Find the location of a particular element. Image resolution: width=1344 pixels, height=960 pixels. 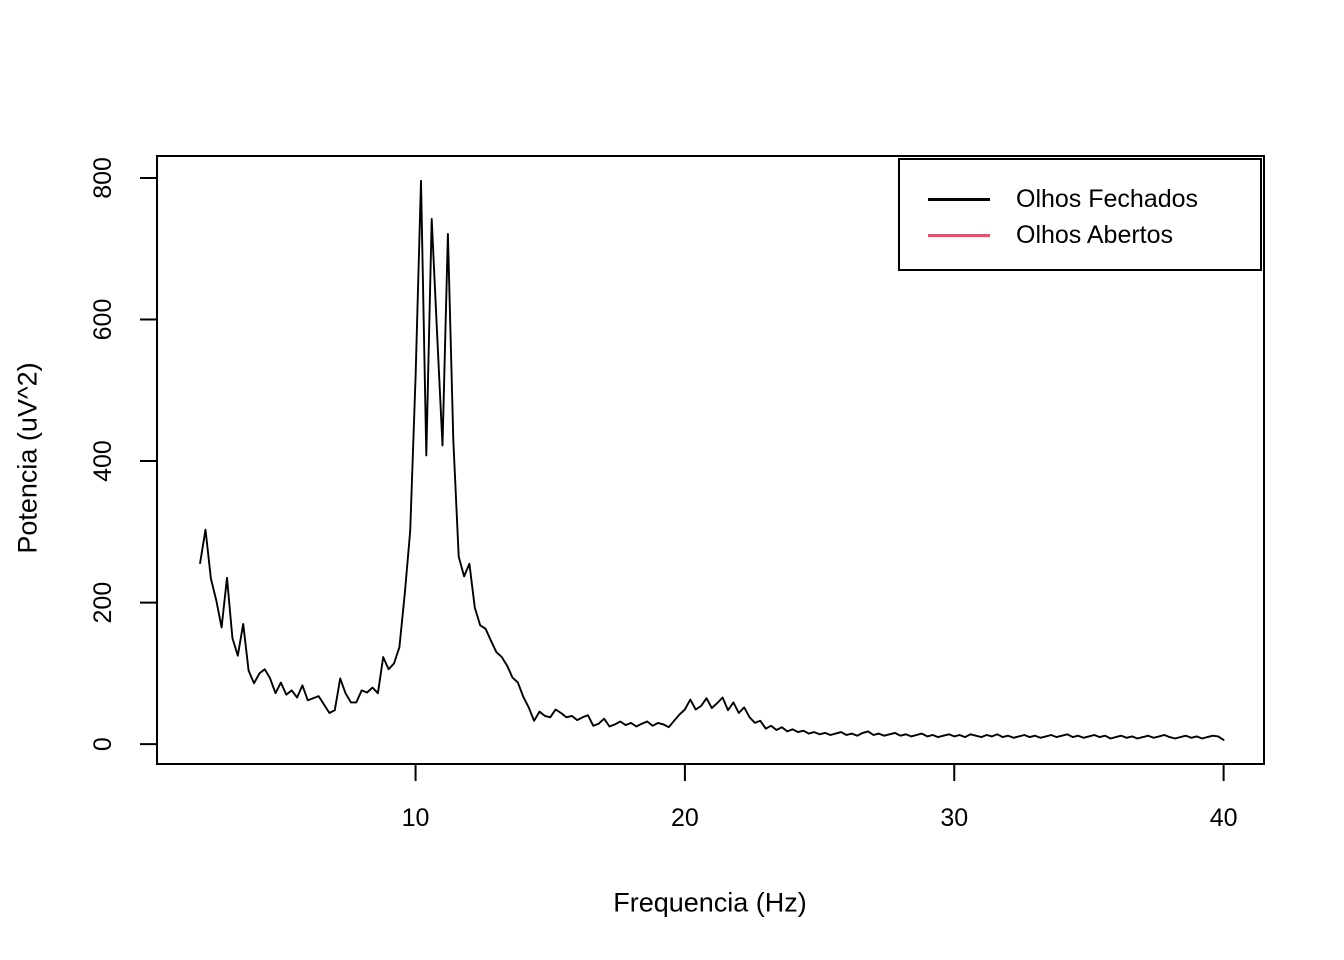

y-tick-label: 800 is located at coordinates (103, 178).